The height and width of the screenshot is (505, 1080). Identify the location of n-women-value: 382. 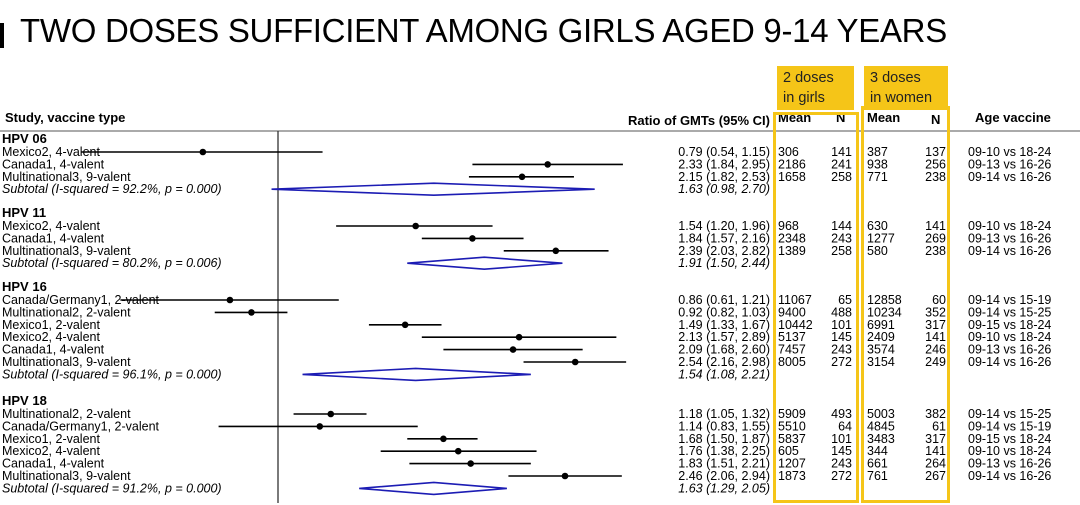
(935, 414).